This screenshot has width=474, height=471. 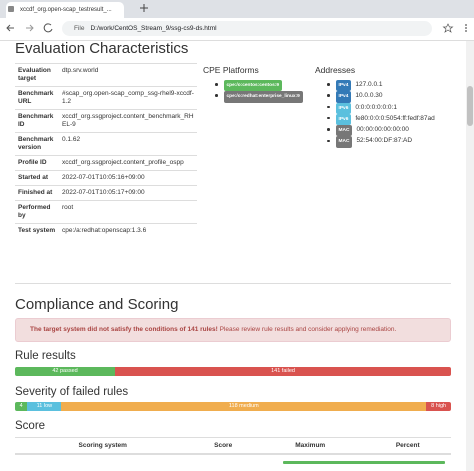 What do you see at coordinates (44, 406) in the screenshot?
I see `bar-segment: 11 low` at bounding box center [44, 406].